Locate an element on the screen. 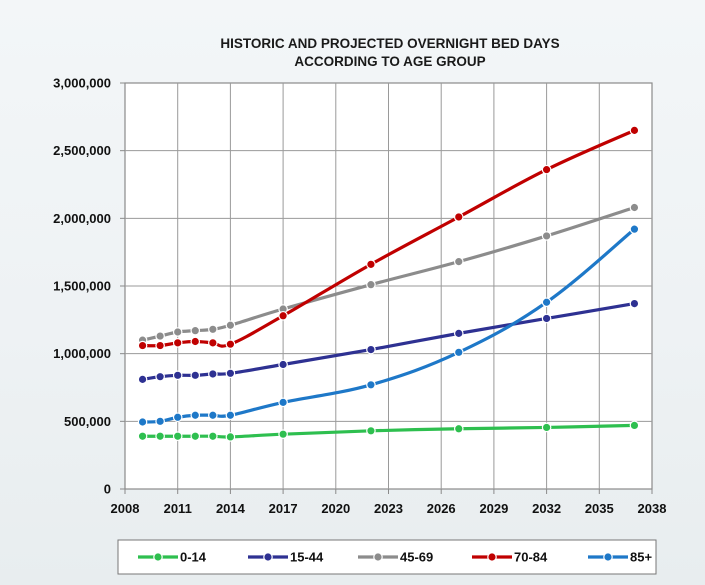 The width and height of the screenshot is (705, 585). y-tick-label: 2,500,000 is located at coordinates (82, 150).